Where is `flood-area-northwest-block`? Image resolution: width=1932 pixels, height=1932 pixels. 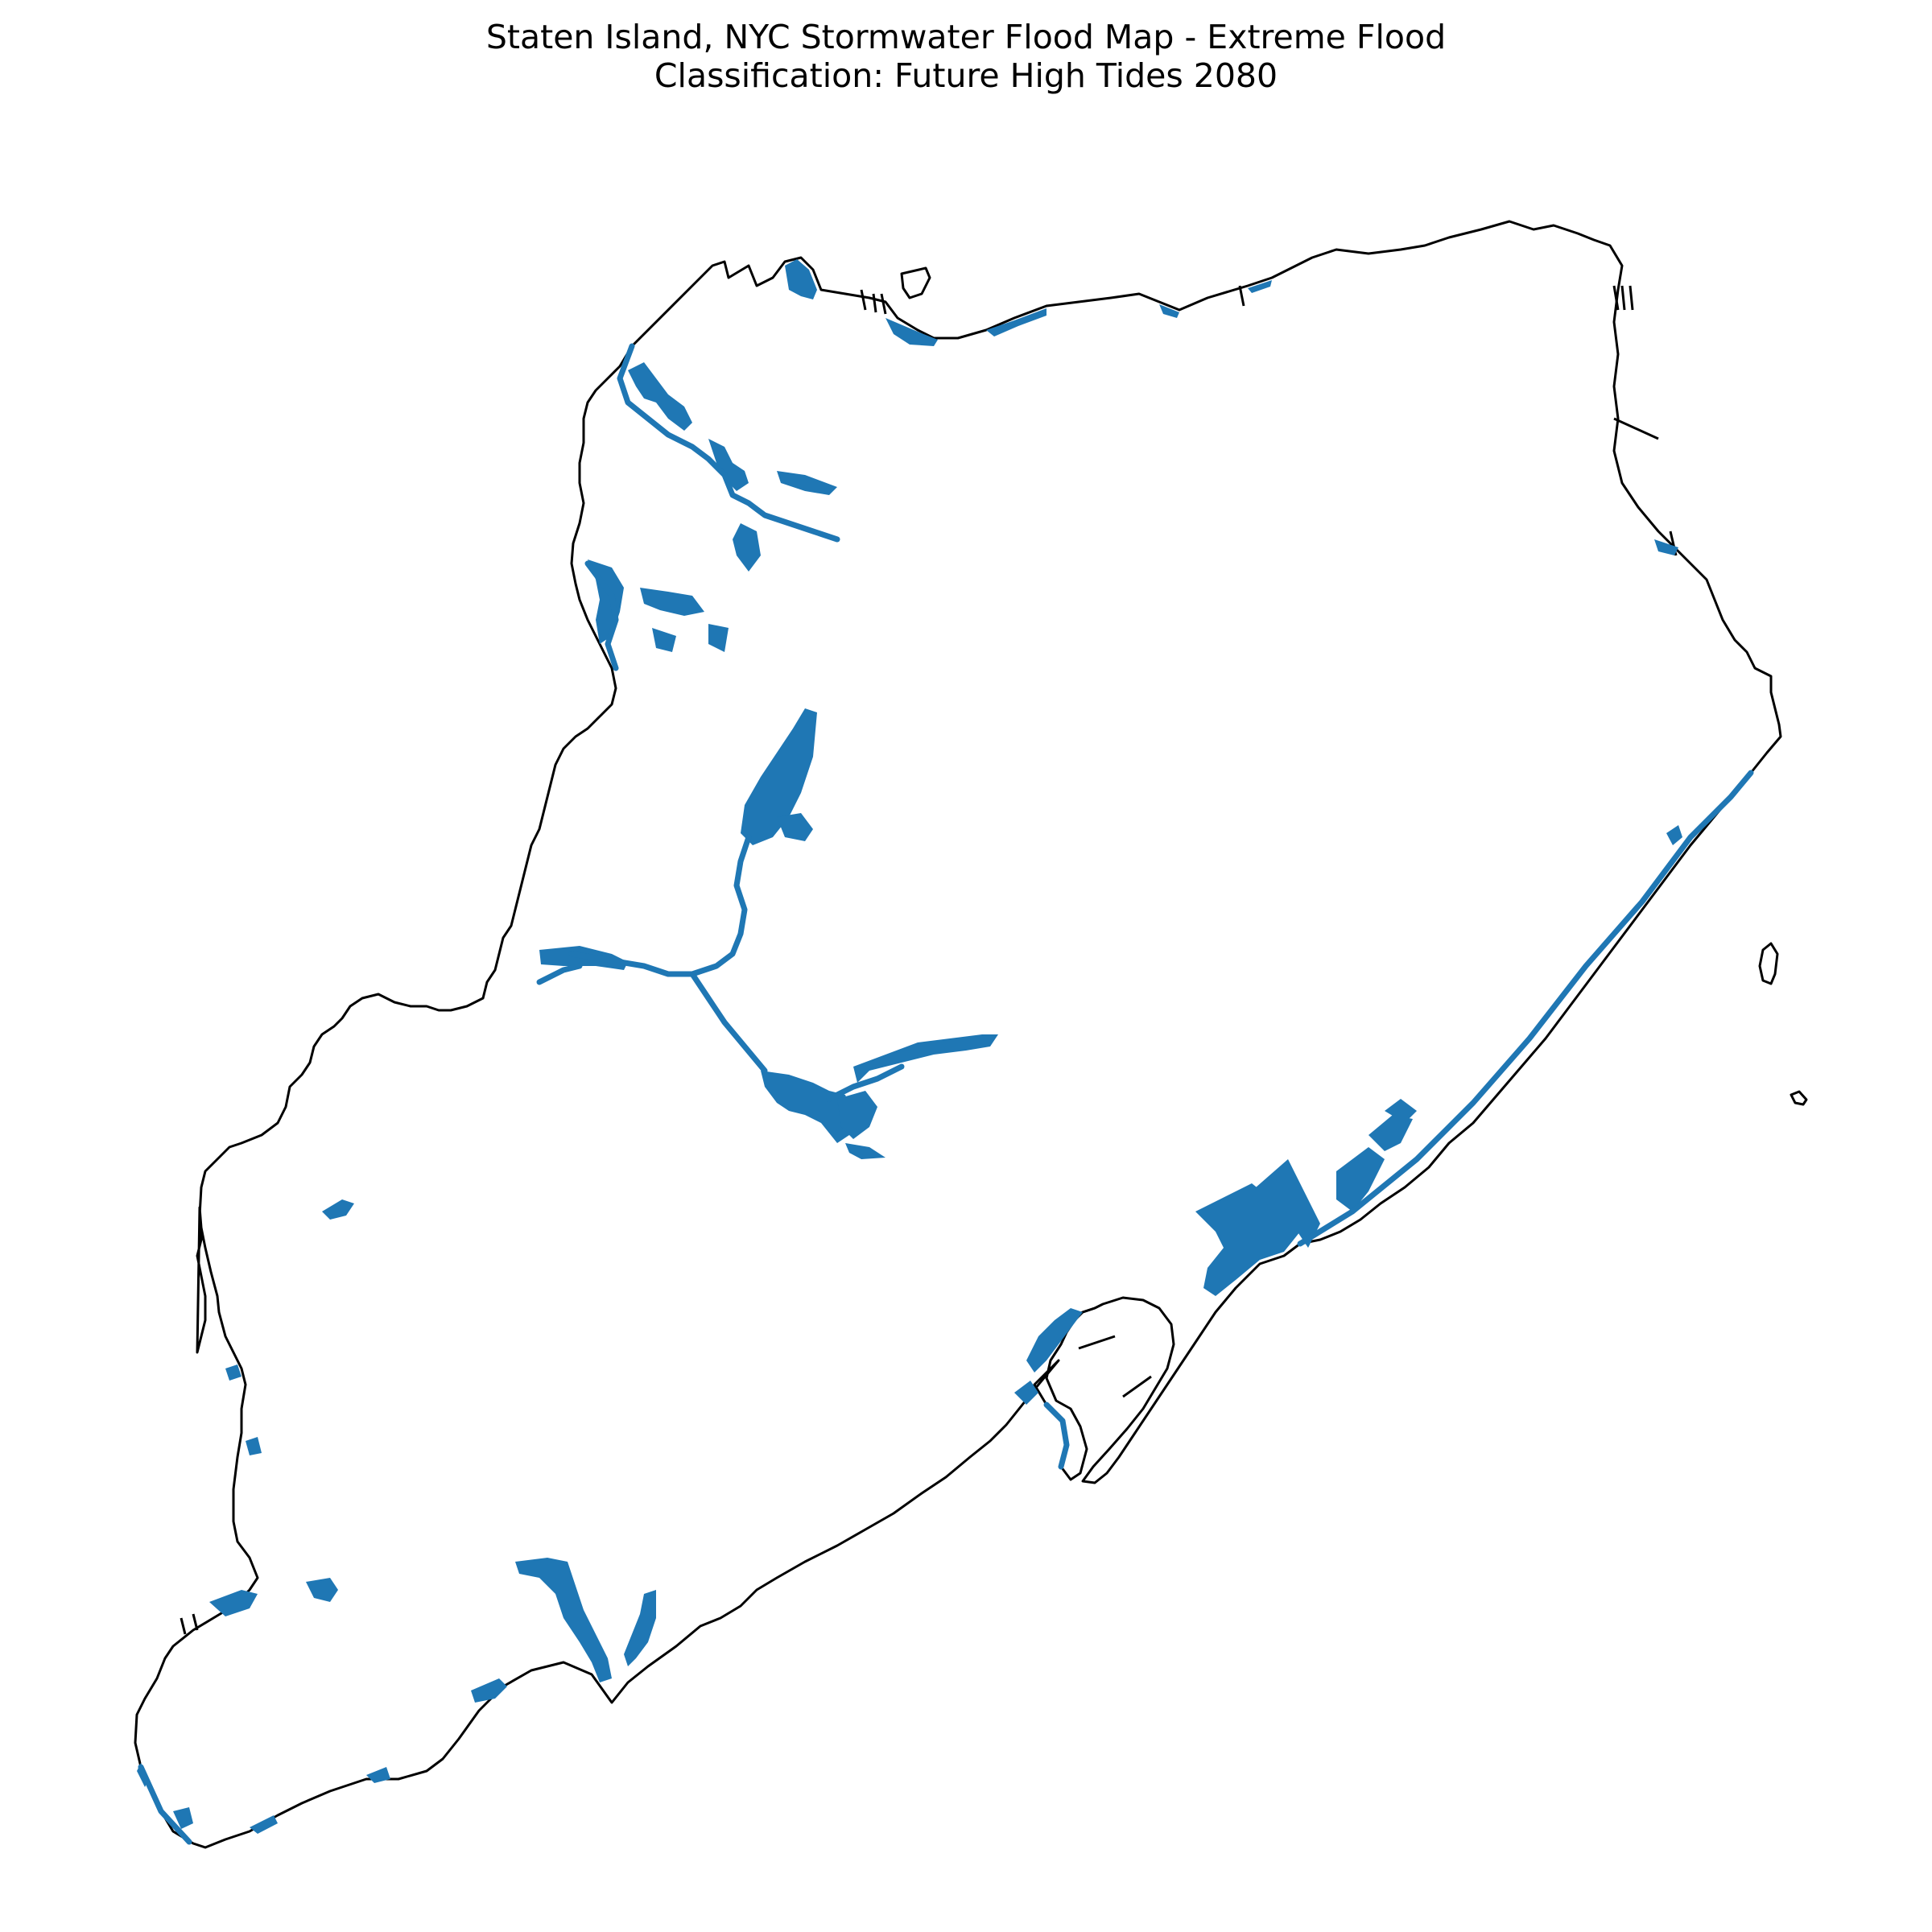 flood-area-northwest-block is located at coordinates (807, 483).